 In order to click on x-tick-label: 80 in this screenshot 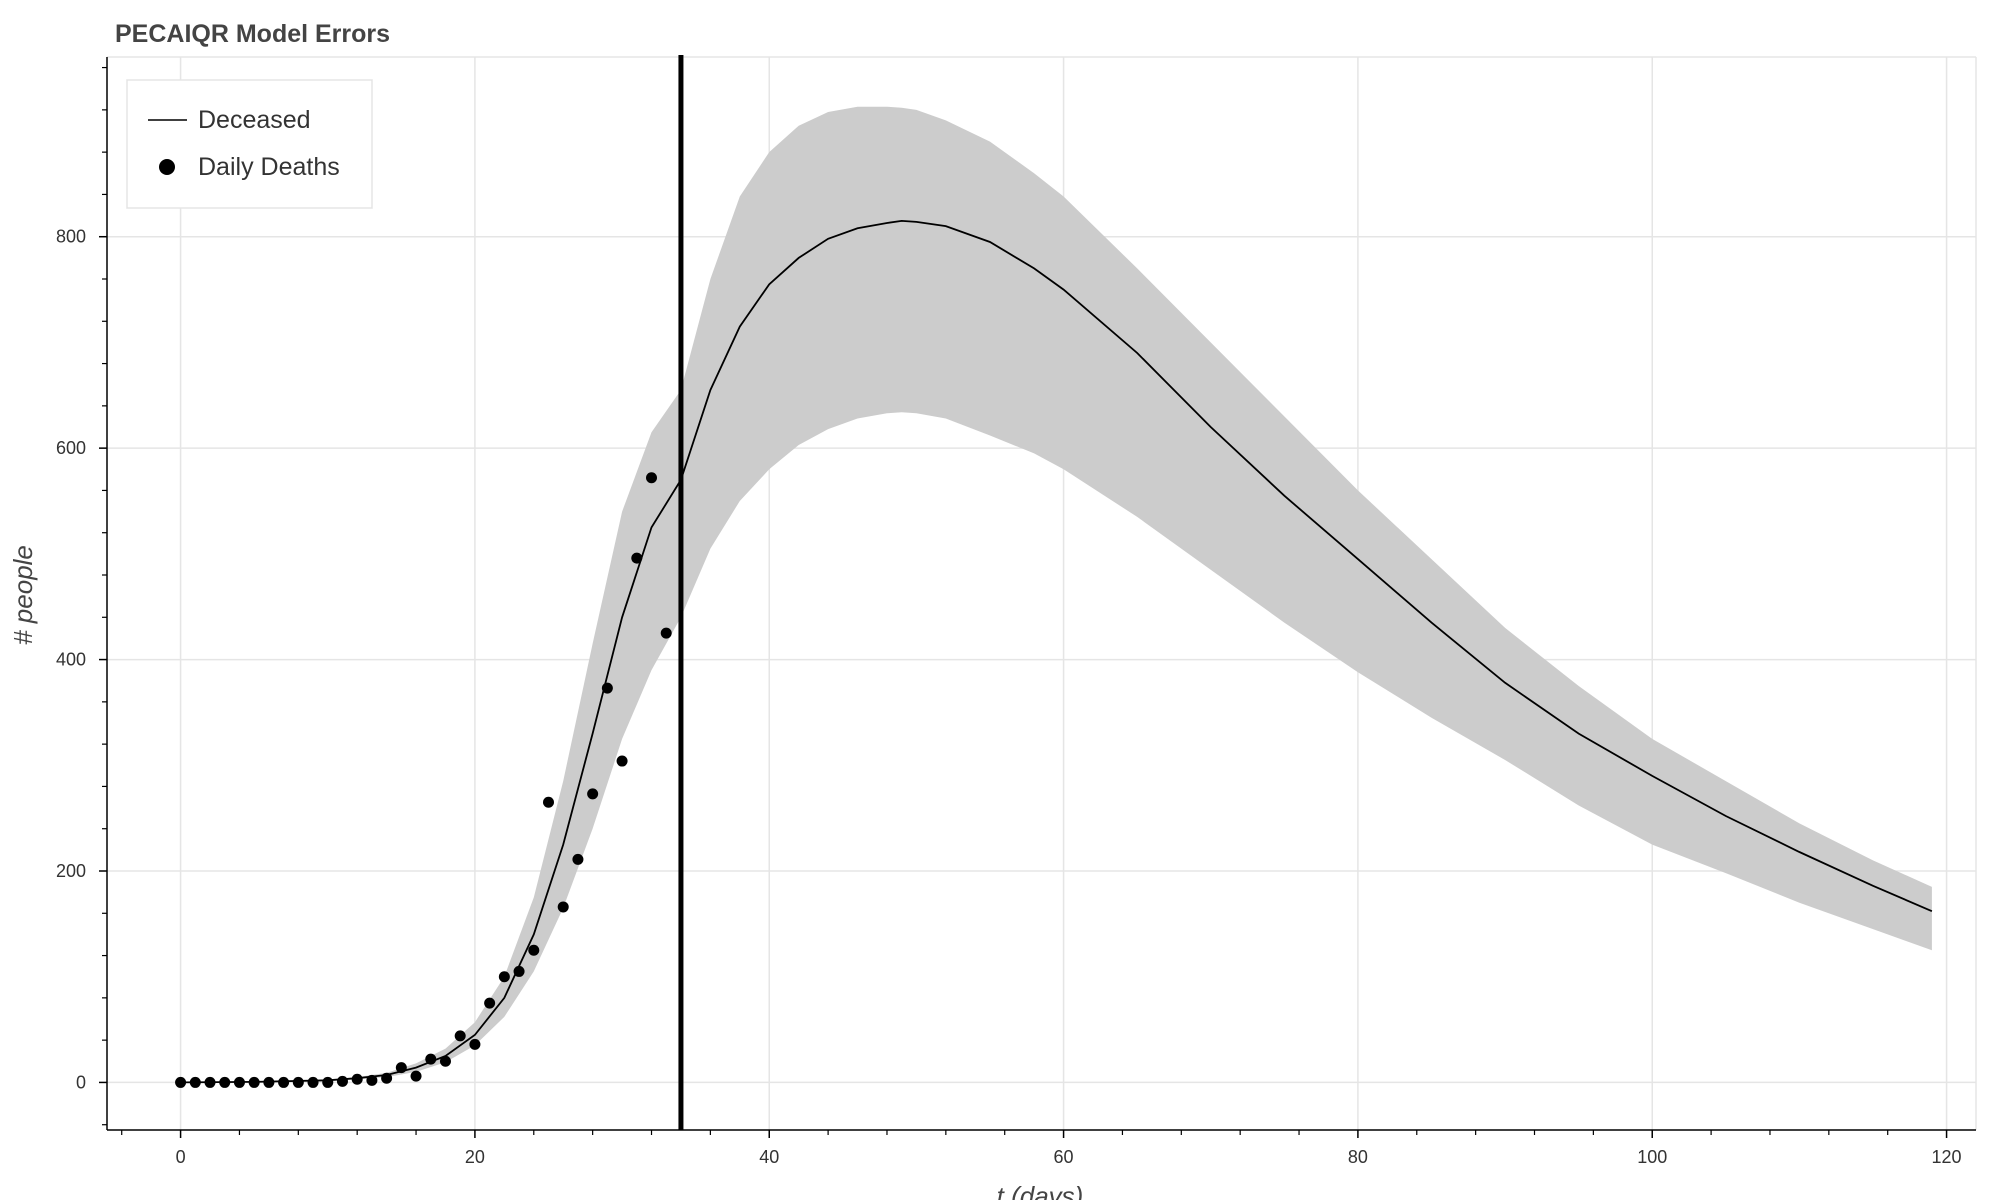, I will do `click(1358, 1157)`.